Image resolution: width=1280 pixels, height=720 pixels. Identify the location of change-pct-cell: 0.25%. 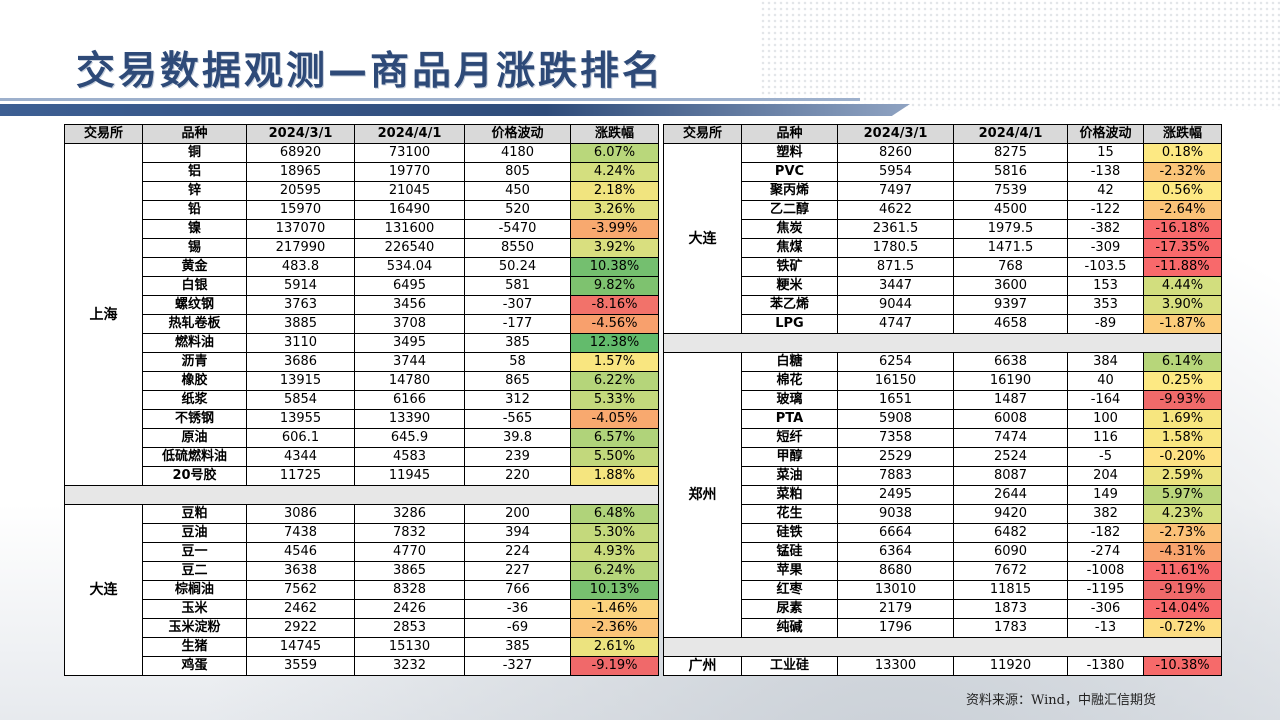
(1182, 381).